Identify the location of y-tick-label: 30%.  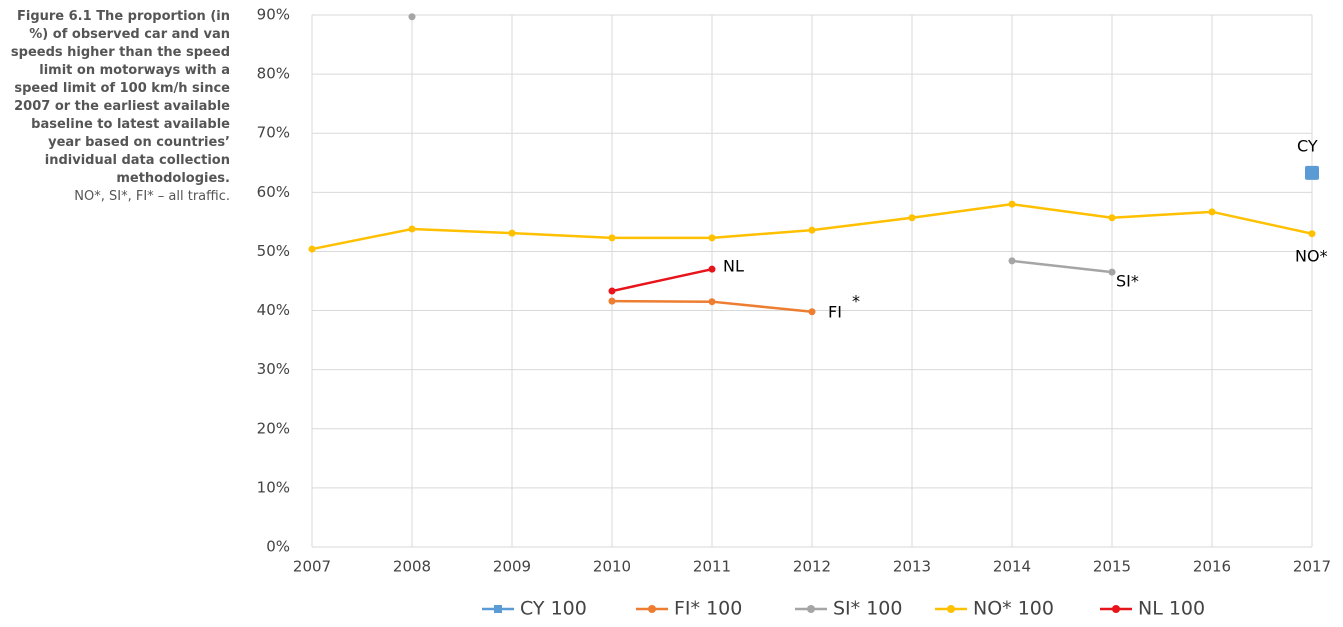
(273, 369).